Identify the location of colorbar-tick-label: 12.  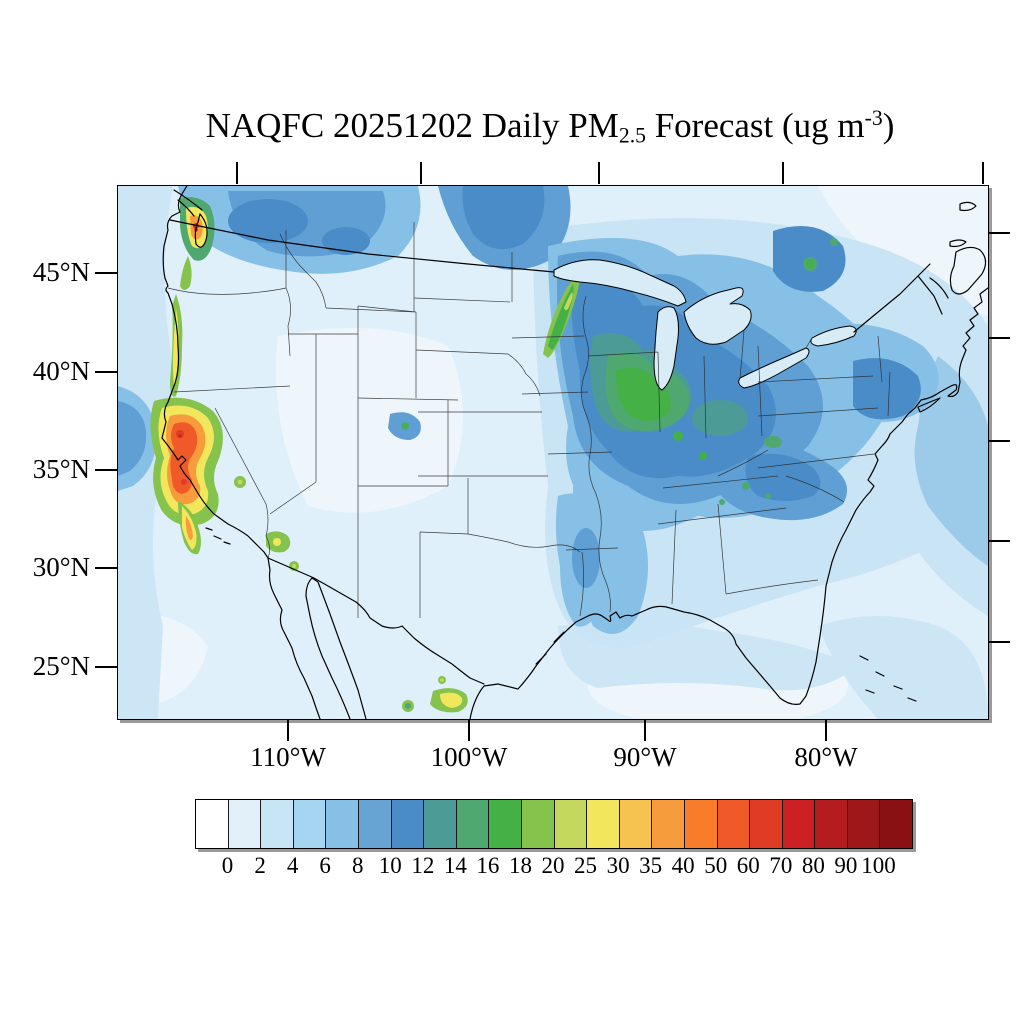
(423, 865).